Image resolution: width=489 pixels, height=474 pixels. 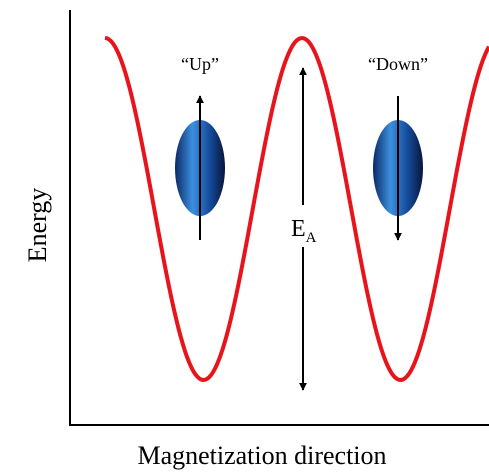 I want to click on barrier-label: EA, so click(x=304, y=231).